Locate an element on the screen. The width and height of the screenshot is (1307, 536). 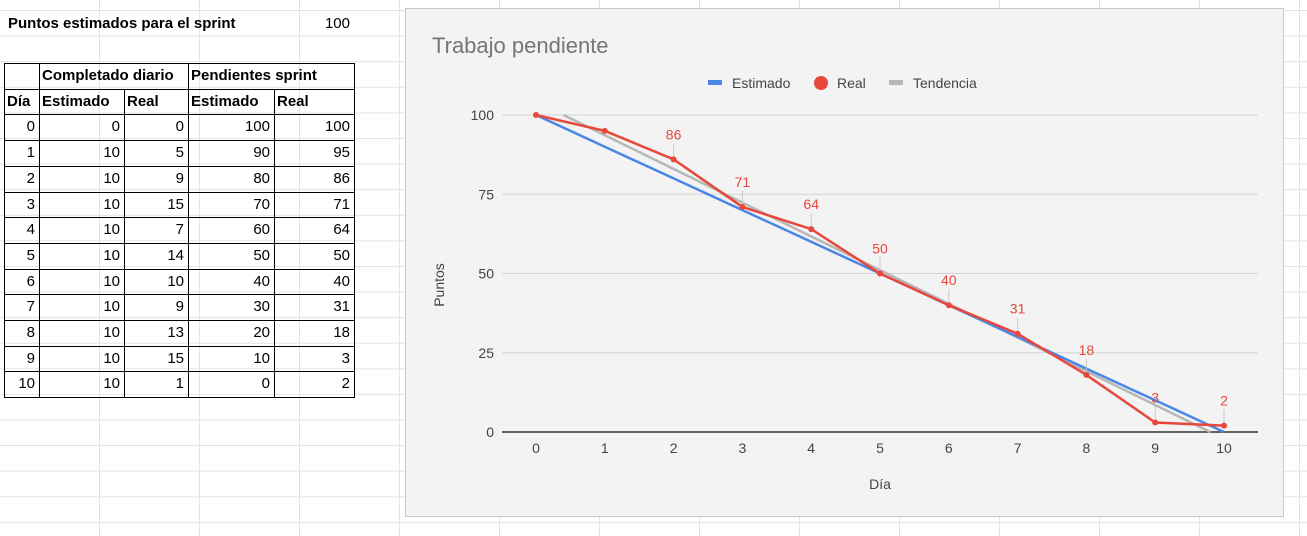
table-cell: 90 is located at coordinates (261, 153).